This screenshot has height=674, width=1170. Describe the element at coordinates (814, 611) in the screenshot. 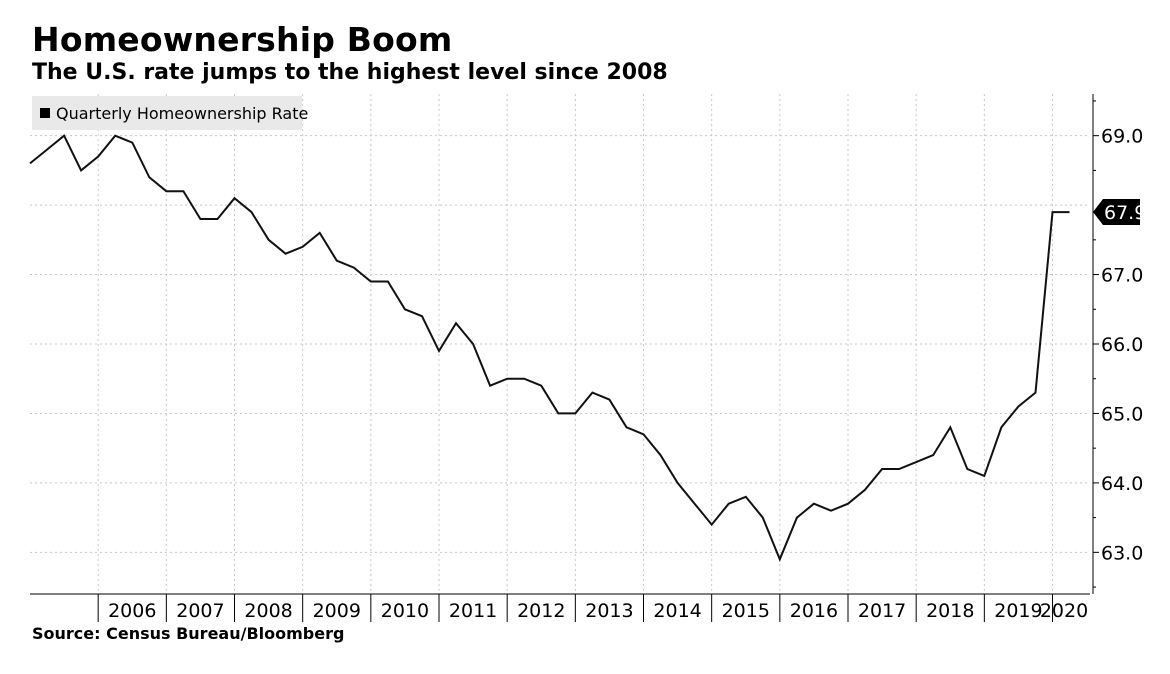

I see `x-tick-label: 2016` at that location.